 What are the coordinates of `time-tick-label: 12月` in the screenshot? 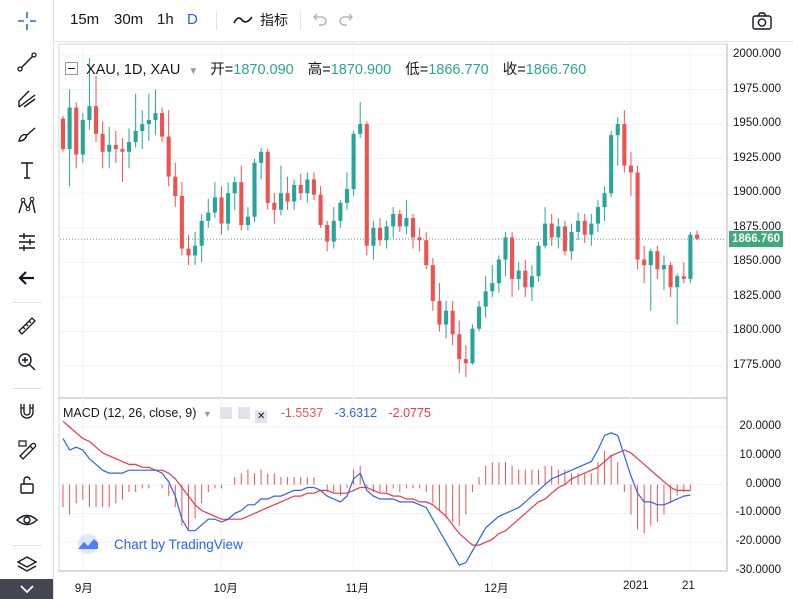 It's located at (496, 589).